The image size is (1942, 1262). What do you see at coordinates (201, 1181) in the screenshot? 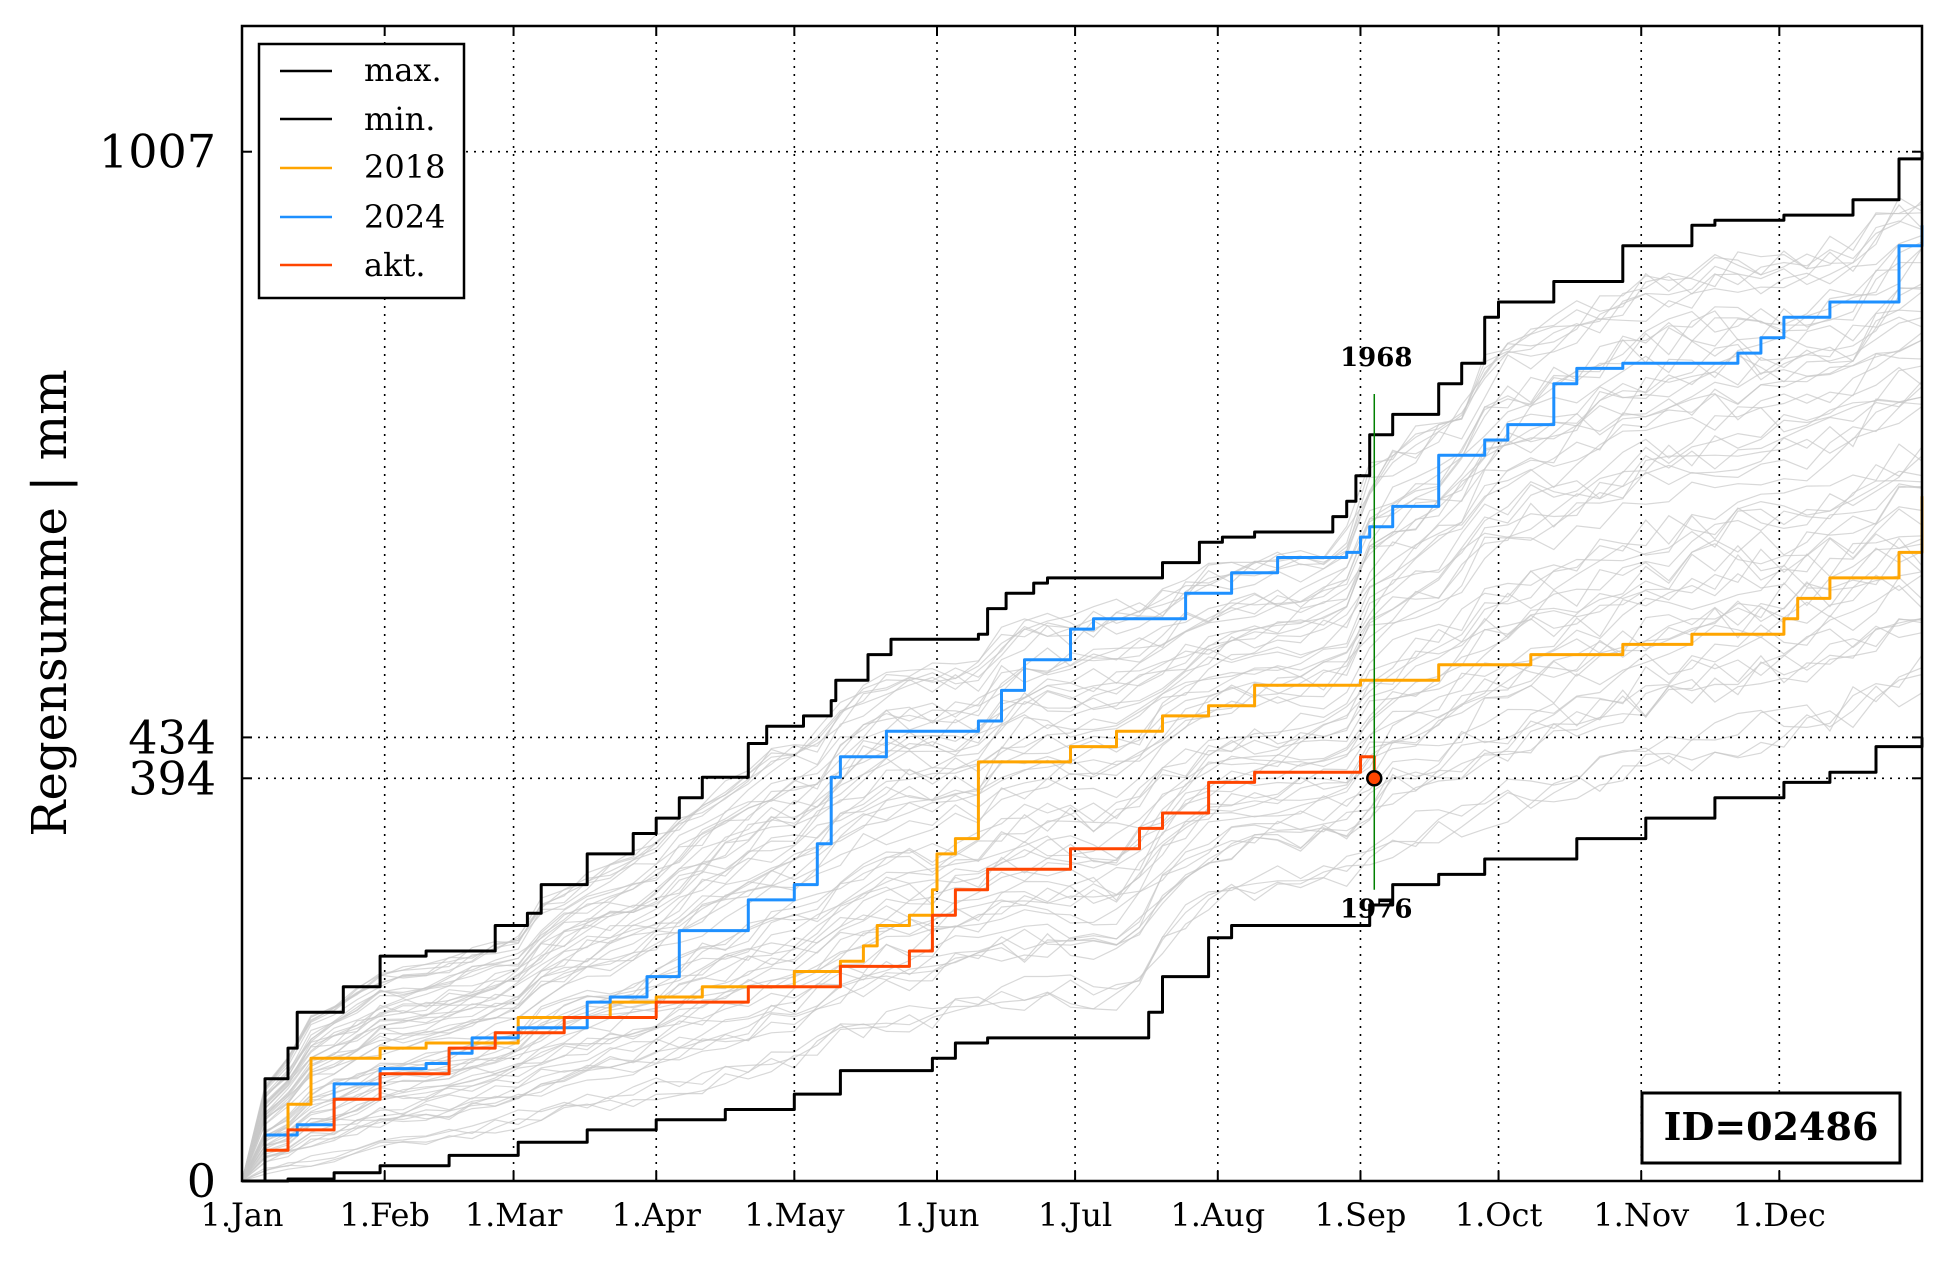
I see `y-tick-label: 0` at bounding box center [201, 1181].